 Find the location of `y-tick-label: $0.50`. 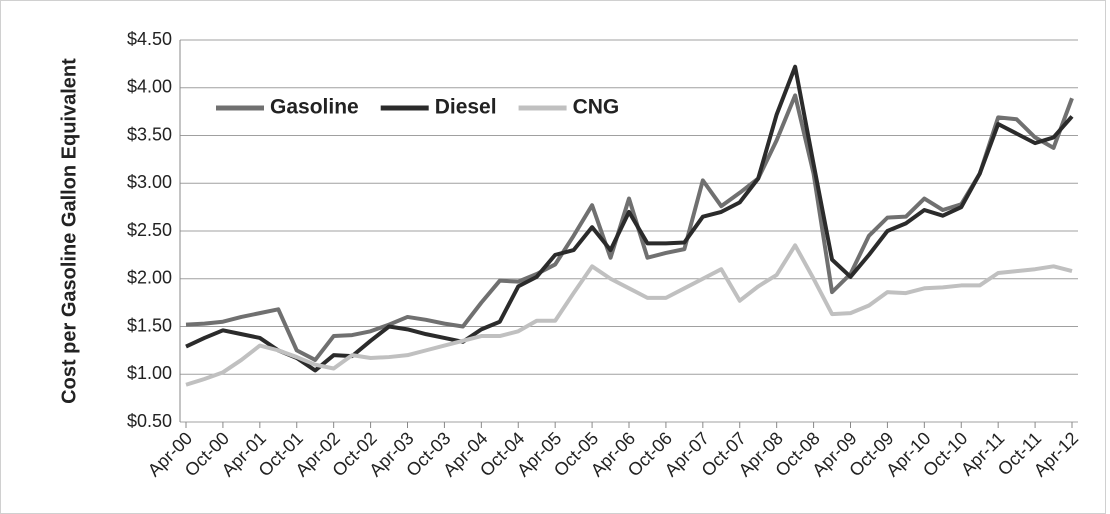

y-tick-label: $0.50 is located at coordinates (149, 421).